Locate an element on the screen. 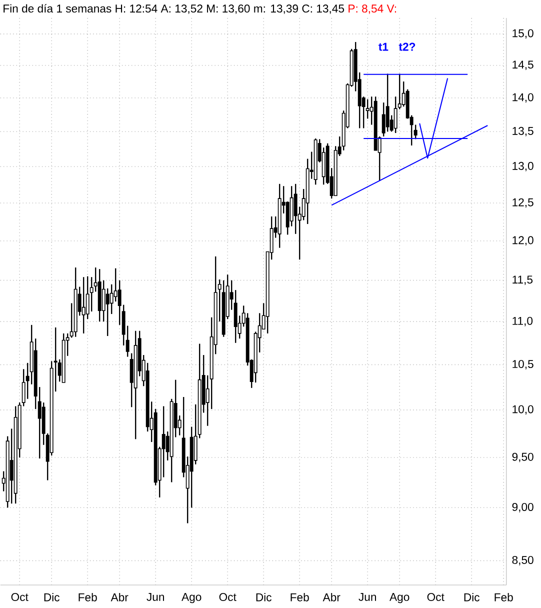 This screenshot has height=608, width=541. y-tick-label: 15,0 is located at coordinates (523, 34).